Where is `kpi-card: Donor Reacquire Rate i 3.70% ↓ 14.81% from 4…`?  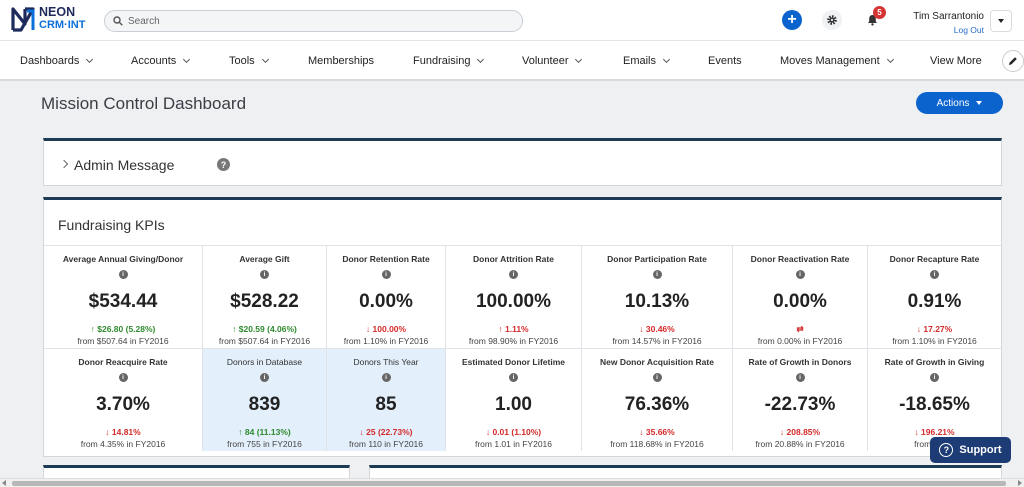
kpi-card: Donor Reacquire Rate i 3.70% ↓ 14.81% from 4… is located at coordinates (123, 399).